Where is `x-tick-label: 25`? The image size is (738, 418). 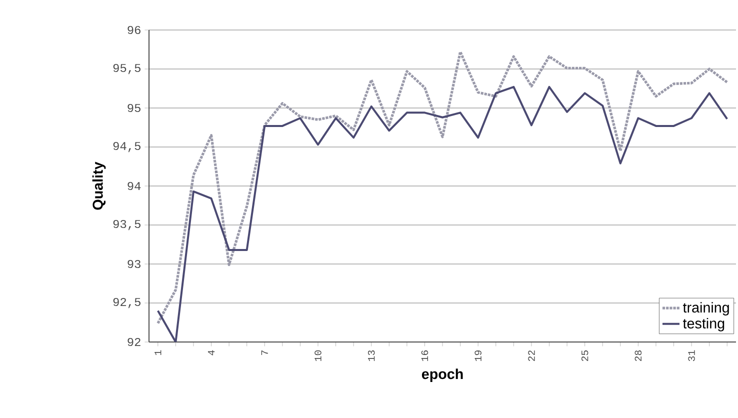
x-tick-label: 25 is located at coordinates (584, 356).